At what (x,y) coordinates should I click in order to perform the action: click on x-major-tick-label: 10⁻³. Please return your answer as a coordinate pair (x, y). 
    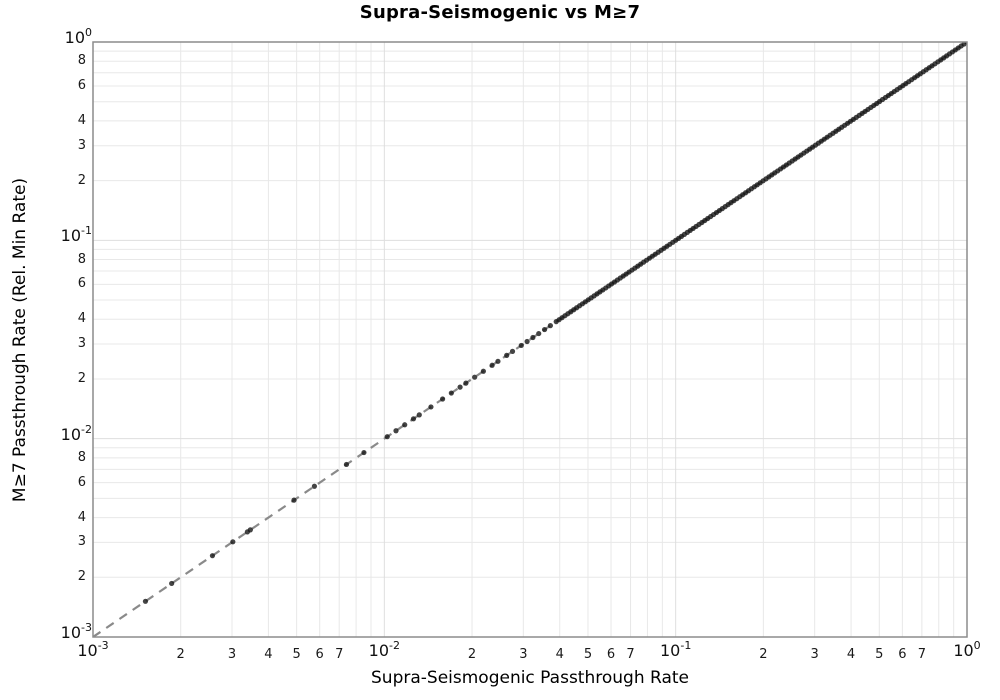
    Looking at the image, I should click on (93, 649).